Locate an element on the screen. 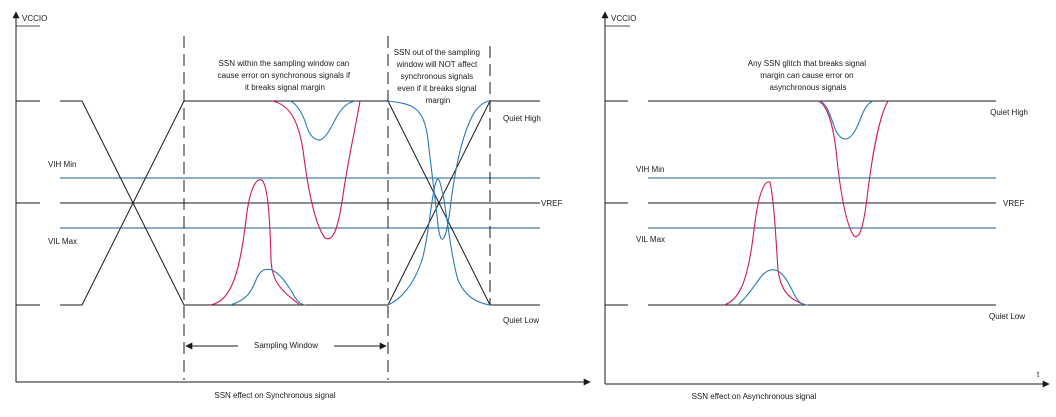 The image size is (1056, 417). left-caption: SSN effect on Synchronous signal is located at coordinates (274, 395).